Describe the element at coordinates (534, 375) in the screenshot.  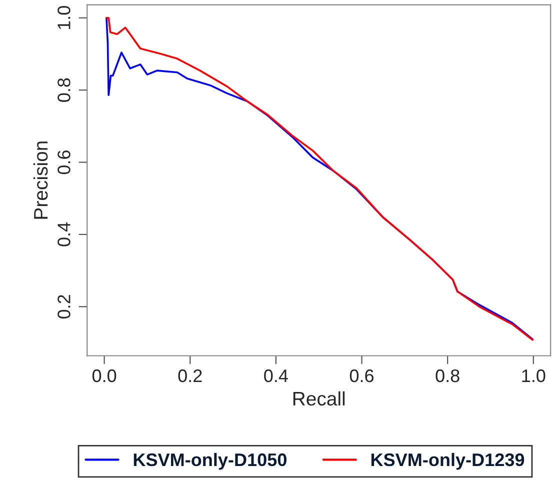
I see `x-tick-label: 1.0` at that location.